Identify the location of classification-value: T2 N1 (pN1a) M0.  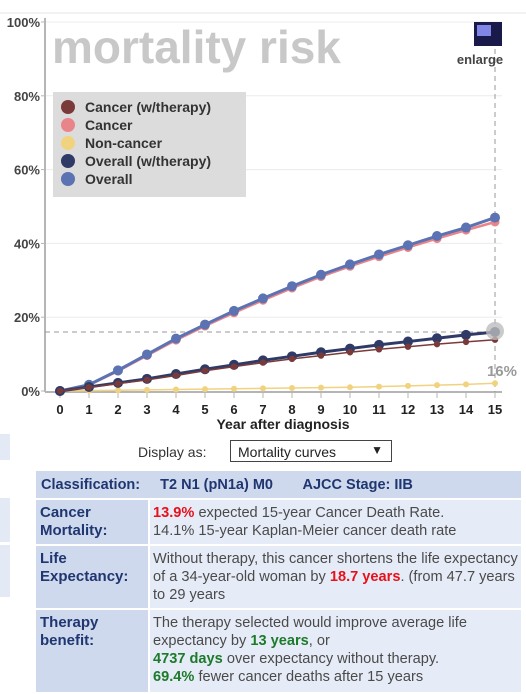
(216, 485).